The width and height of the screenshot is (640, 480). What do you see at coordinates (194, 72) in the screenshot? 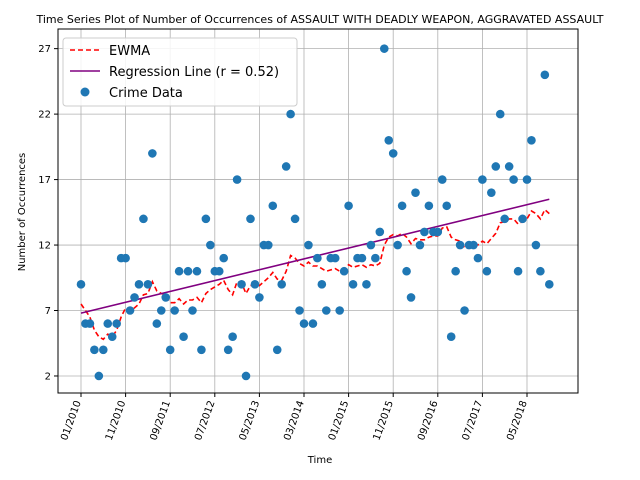
I see `legend-regression-label: Regression Line (r = 0.52)` at bounding box center [194, 72].